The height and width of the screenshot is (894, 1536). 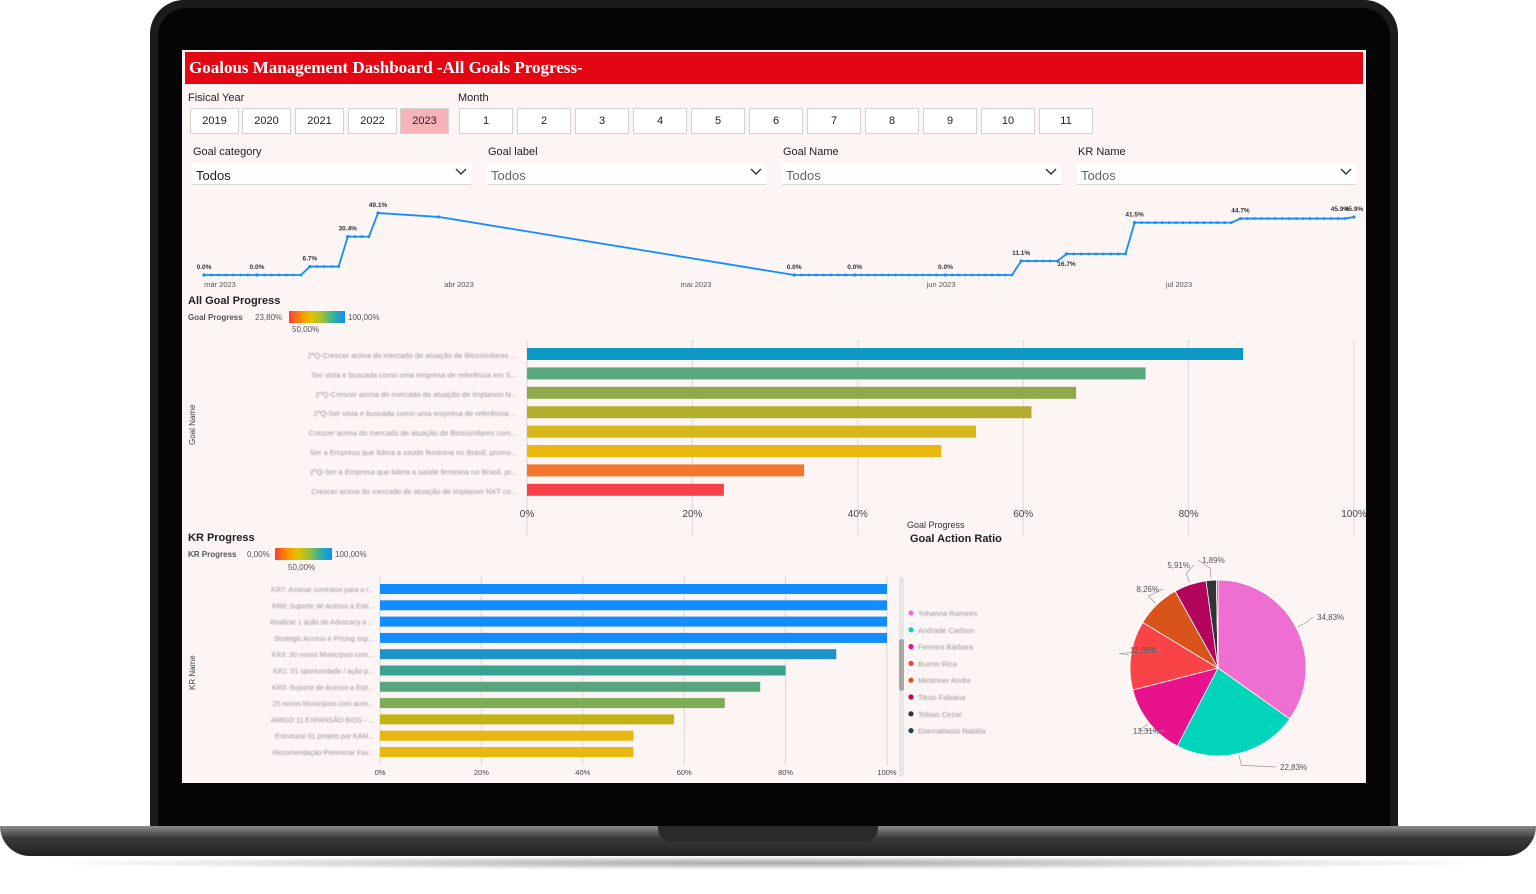 I want to click on x-tick-label: 40%, so click(x=858, y=514).